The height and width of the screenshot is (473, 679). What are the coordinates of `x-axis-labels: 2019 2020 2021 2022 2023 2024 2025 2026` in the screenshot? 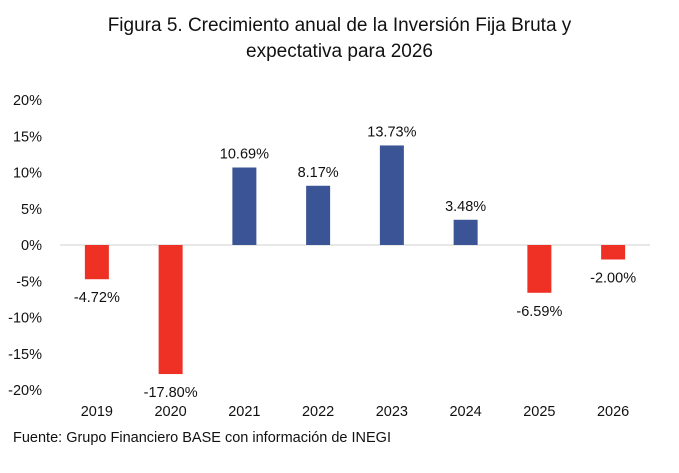 It's located at (355, 412).